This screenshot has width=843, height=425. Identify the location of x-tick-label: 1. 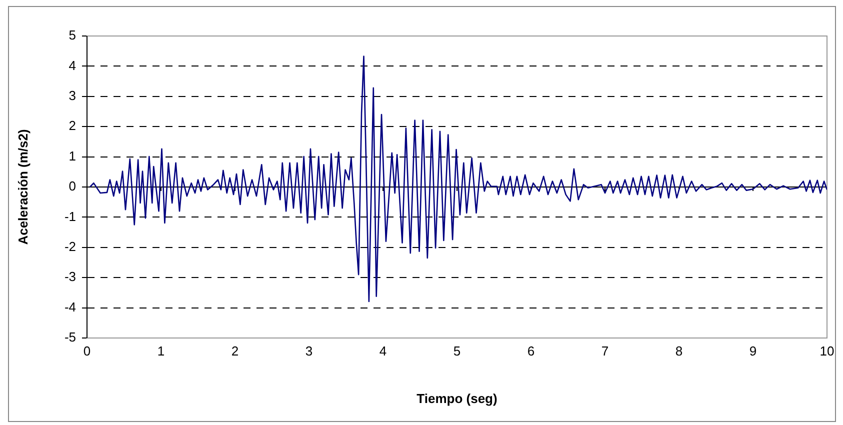
(161, 350).